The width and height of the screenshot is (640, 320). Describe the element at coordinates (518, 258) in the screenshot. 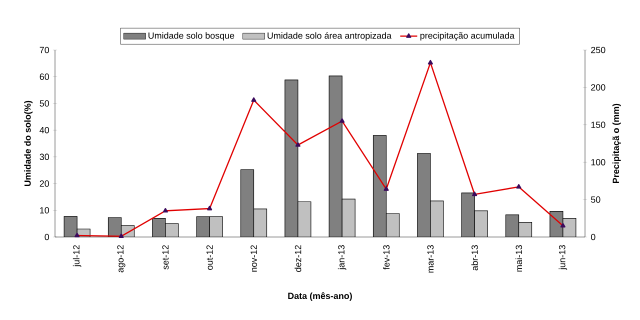

I see `x-tick-label: mai-13` at that location.